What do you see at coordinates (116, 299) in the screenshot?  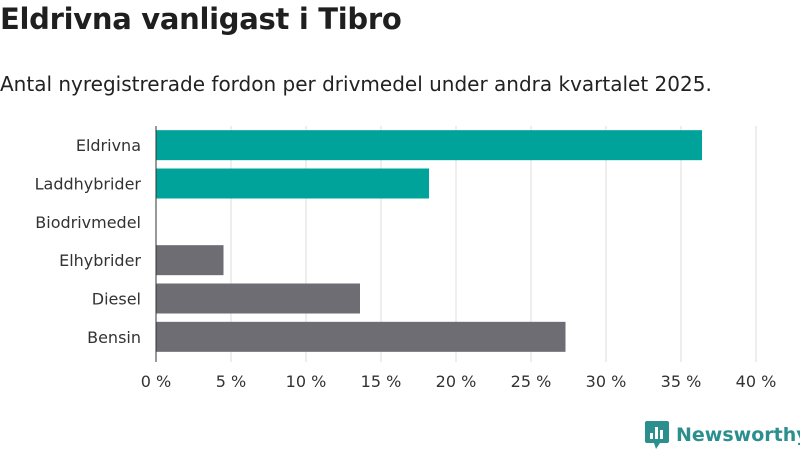 I see `category-label: Diesel` at bounding box center [116, 299].